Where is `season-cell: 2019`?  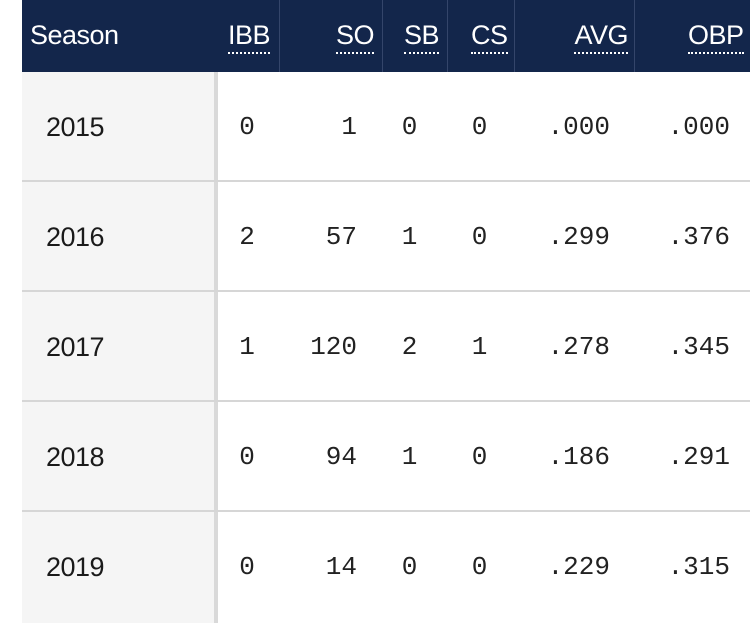
season-cell: 2019 is located at coordinates (75, 567).